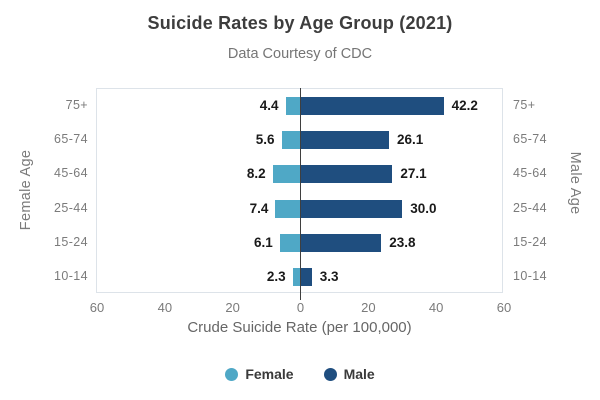 The height and width of the screenshot is (400, 600). I want to click on category-label-left: 25-44, so click(71, 207).